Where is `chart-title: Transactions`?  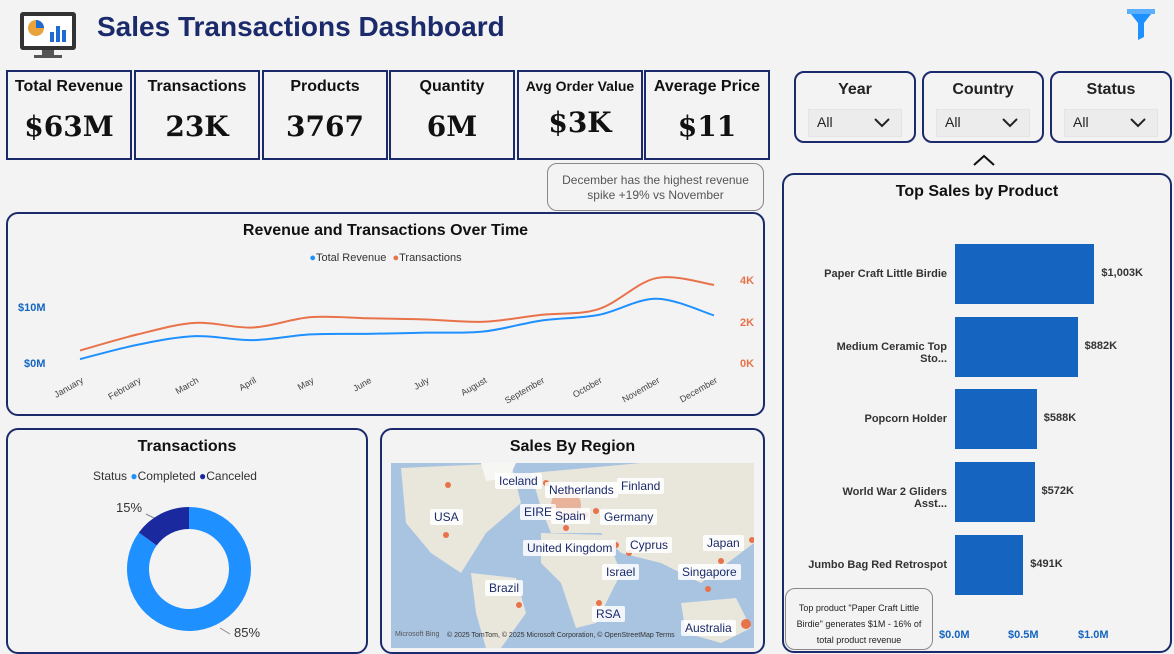 chart-title: Transactions is located at coordinates (187, 446).